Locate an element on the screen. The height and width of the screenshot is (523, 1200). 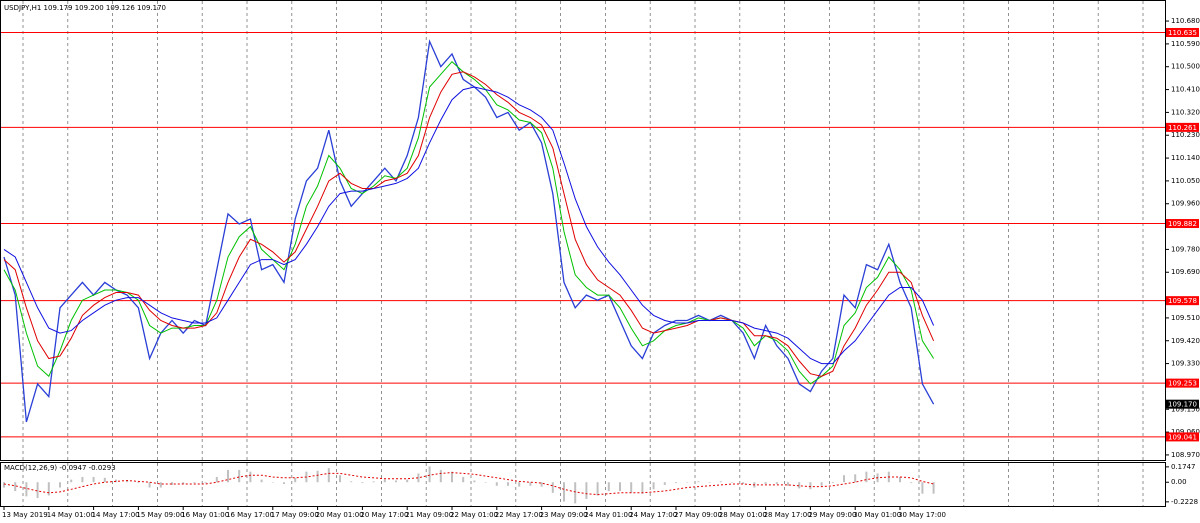
x-tick-label: 14 May 01:00 is located at coordinates (71, 515).